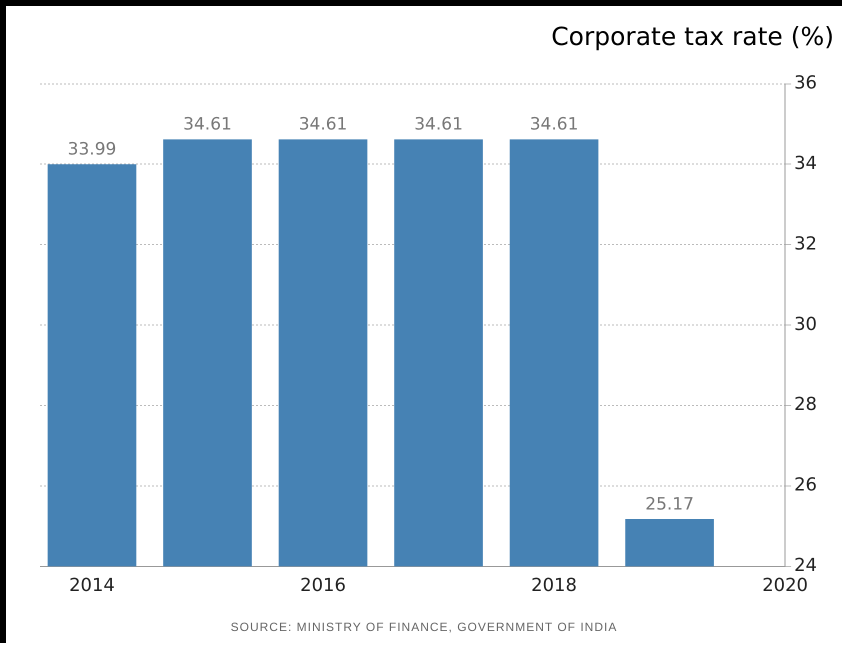 This screenshot has height=649, width=848. What do you see at coordinates (805, 485) in the screenshot?
I see `y-tick-label: 26` at bounding box center [805, 485].